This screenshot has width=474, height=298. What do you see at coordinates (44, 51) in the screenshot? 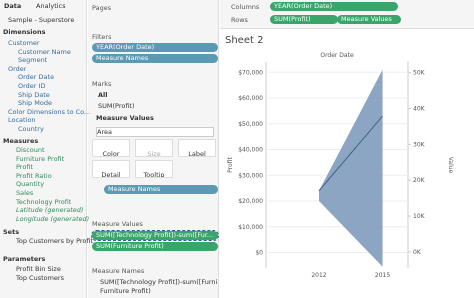
I see `dimension-field: Customer Name` at bounding box center [44, 51].